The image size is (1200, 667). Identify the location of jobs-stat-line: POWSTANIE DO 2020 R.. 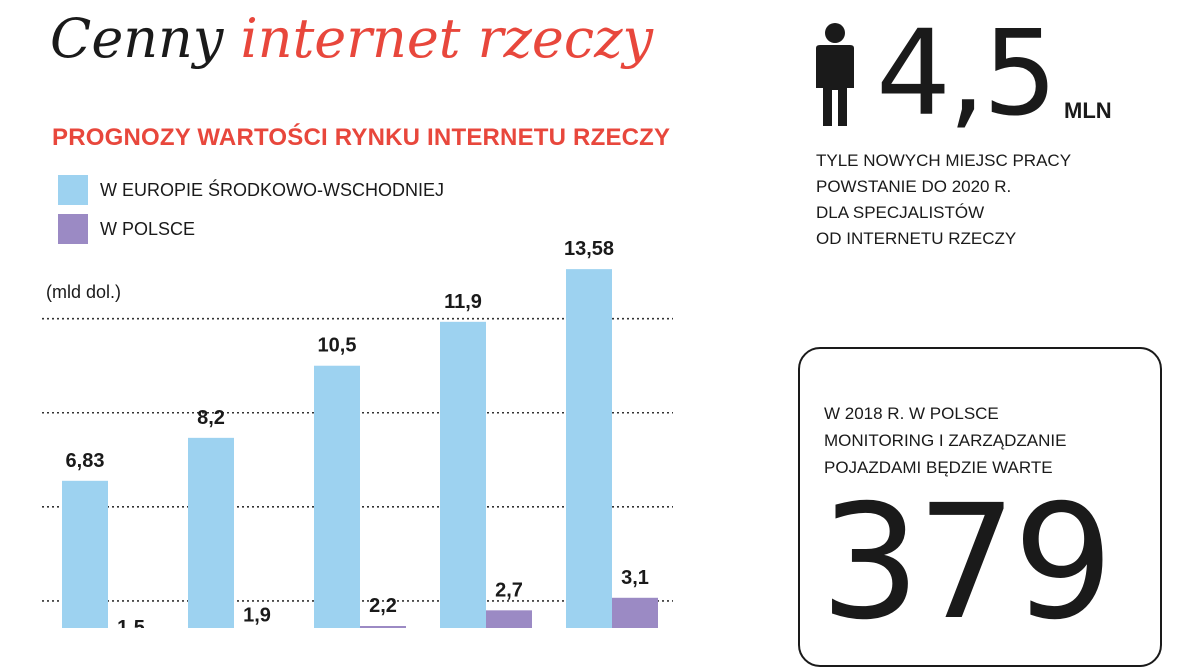
(914, 186).